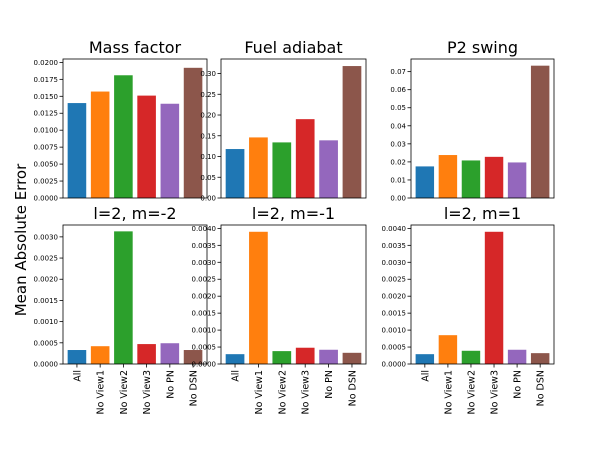 Image resolution: width=598 pixels, height=462 pixels. What do you see at coordinates (135, 47) in the screenshot?
I see `chart-title: Mass factor` at bounding box center [135, 47].